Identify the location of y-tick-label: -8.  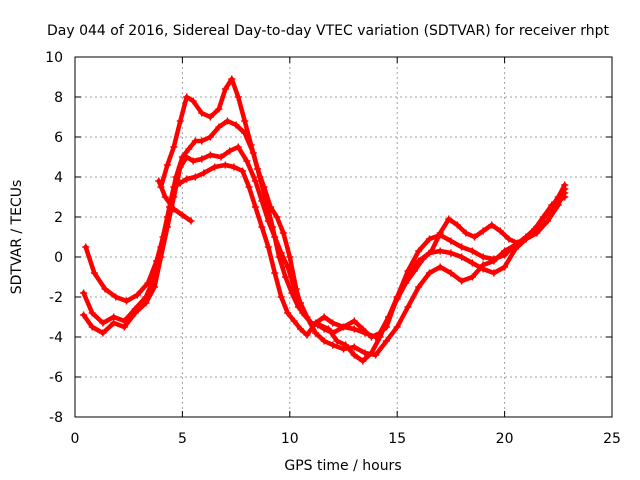
(56, 418).